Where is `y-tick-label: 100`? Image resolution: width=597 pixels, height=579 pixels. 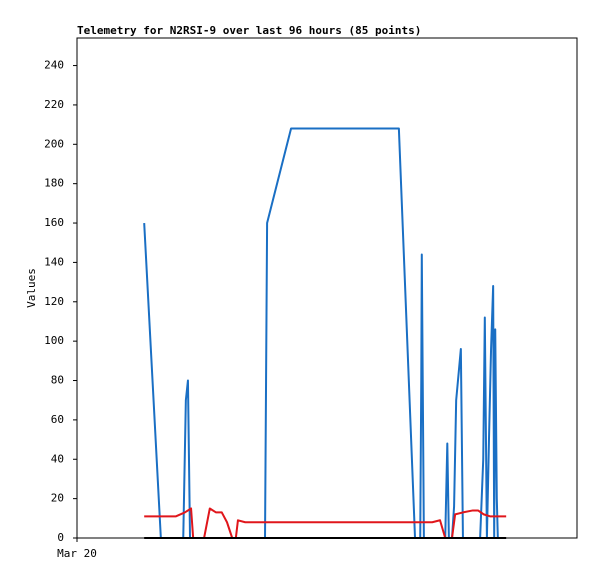
y-tick-label: 100 is located at coordinates (54, 340).